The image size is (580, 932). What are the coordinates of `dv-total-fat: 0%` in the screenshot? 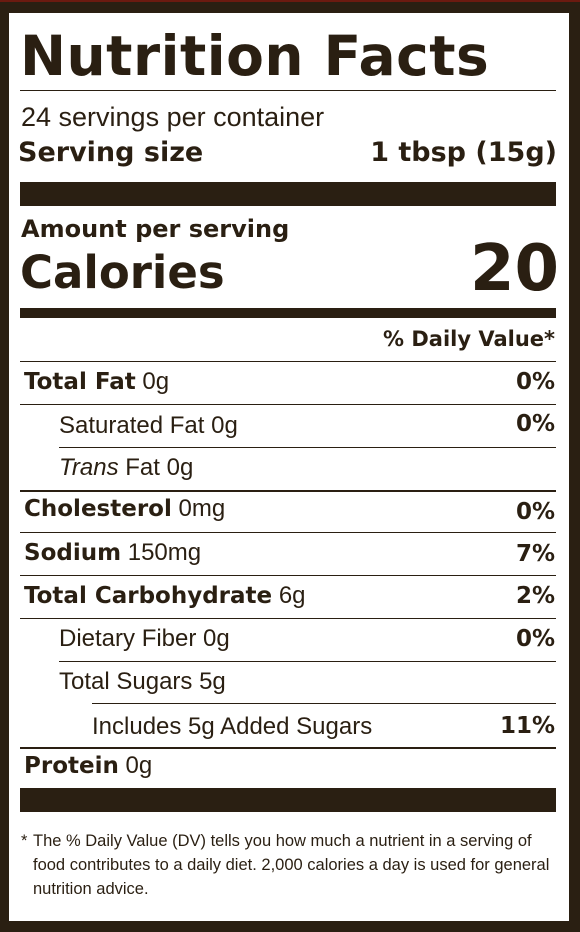 It's located at (535, 382).